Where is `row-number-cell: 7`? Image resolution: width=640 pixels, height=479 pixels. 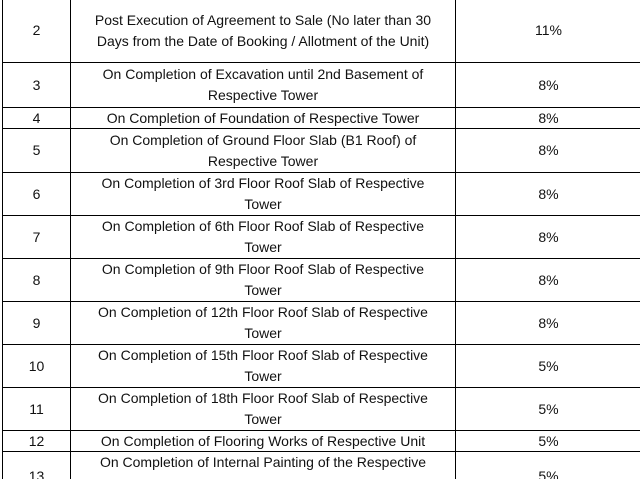
row-number-cell: 7 is located at coordinates (36, 237).